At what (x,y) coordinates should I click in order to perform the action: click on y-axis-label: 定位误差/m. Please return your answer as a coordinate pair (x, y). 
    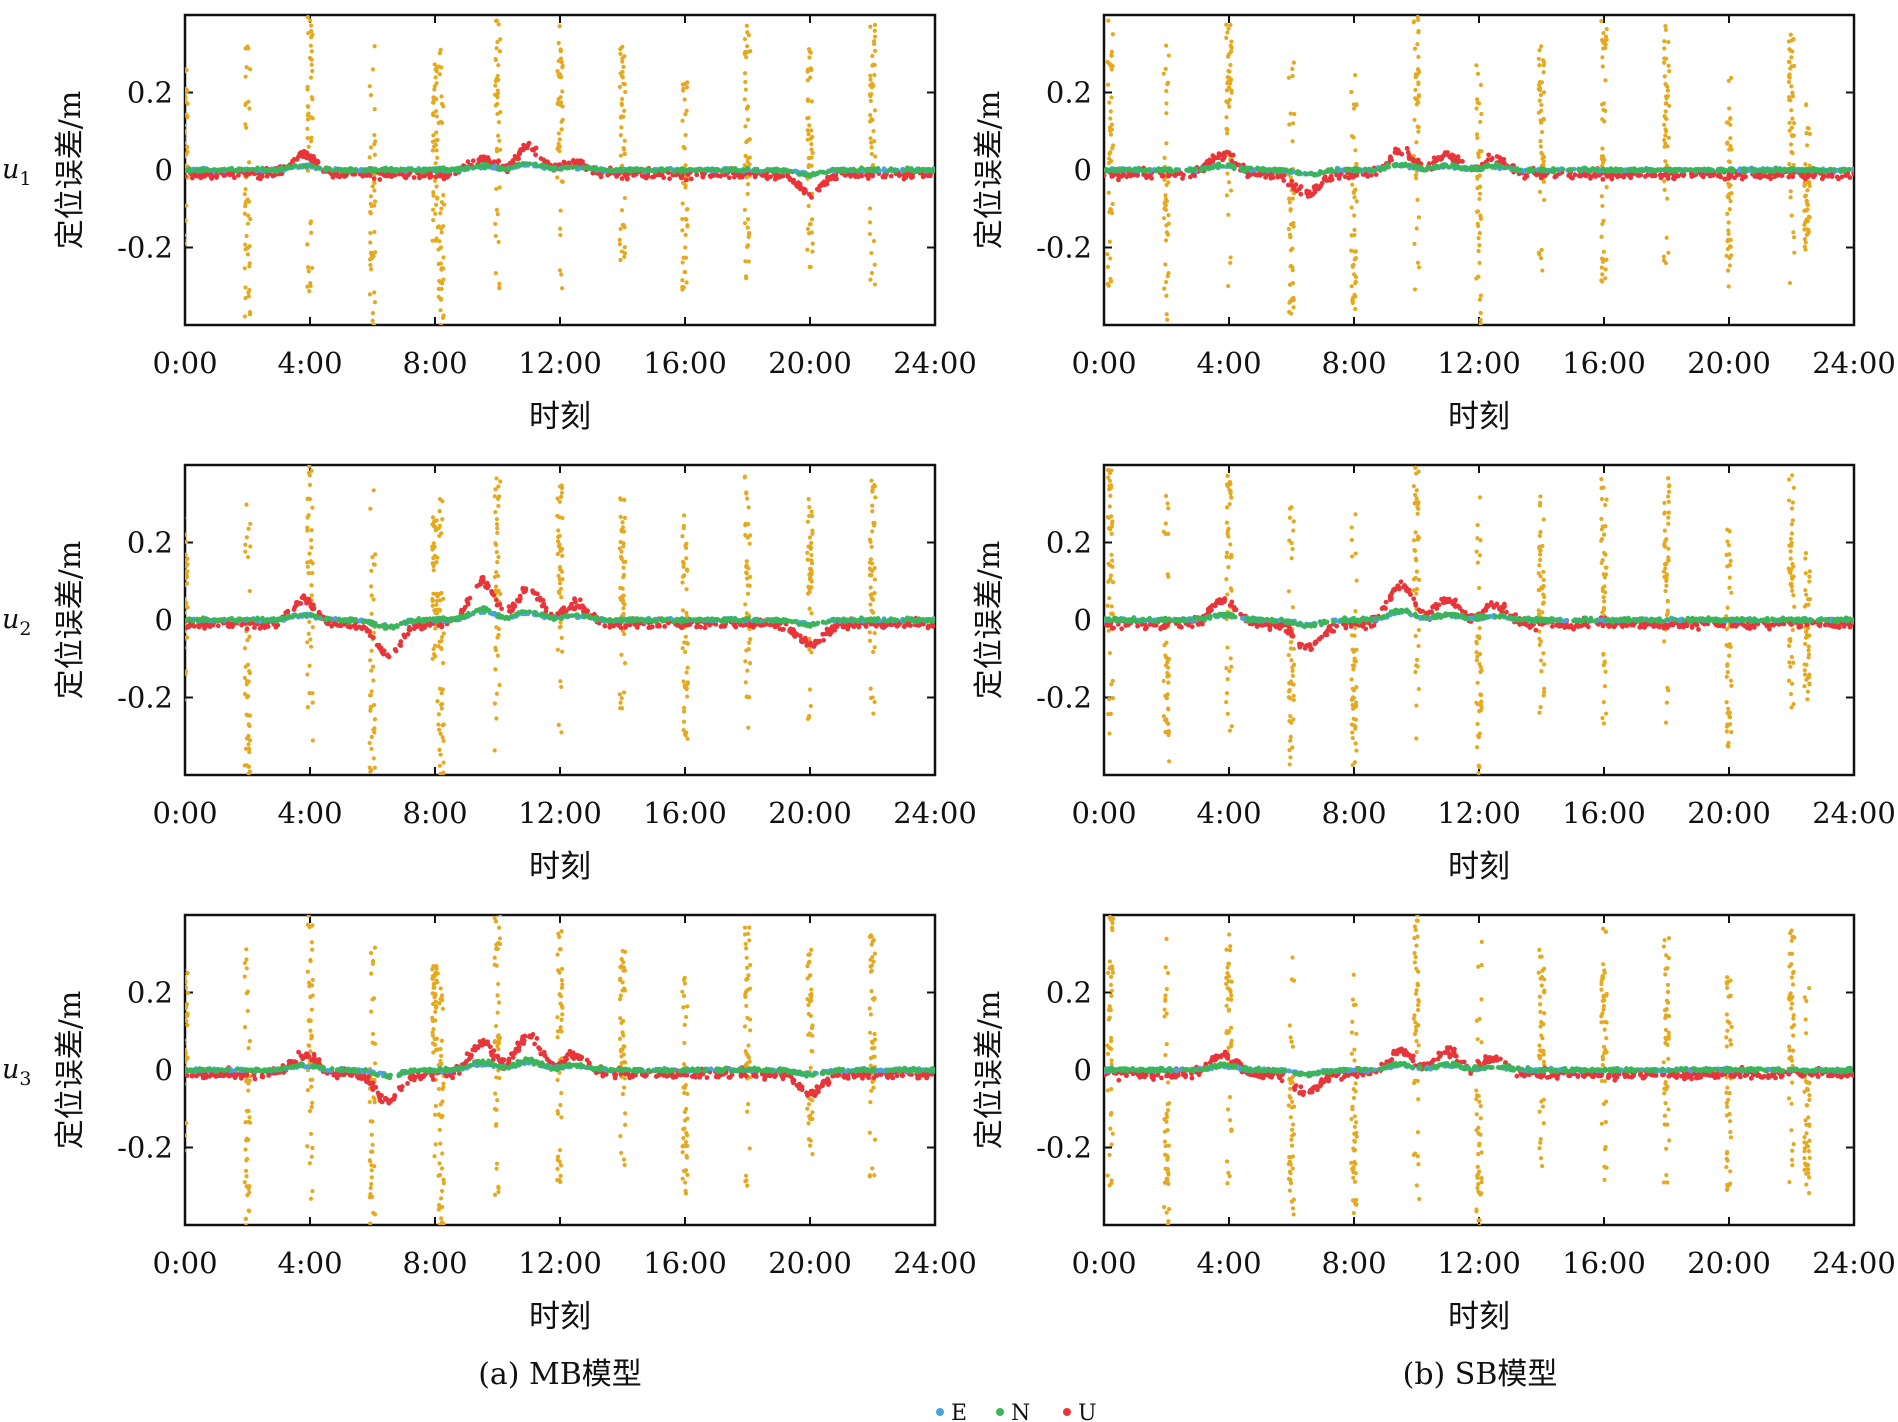
    Looking at the image, I should click on (989, 170).